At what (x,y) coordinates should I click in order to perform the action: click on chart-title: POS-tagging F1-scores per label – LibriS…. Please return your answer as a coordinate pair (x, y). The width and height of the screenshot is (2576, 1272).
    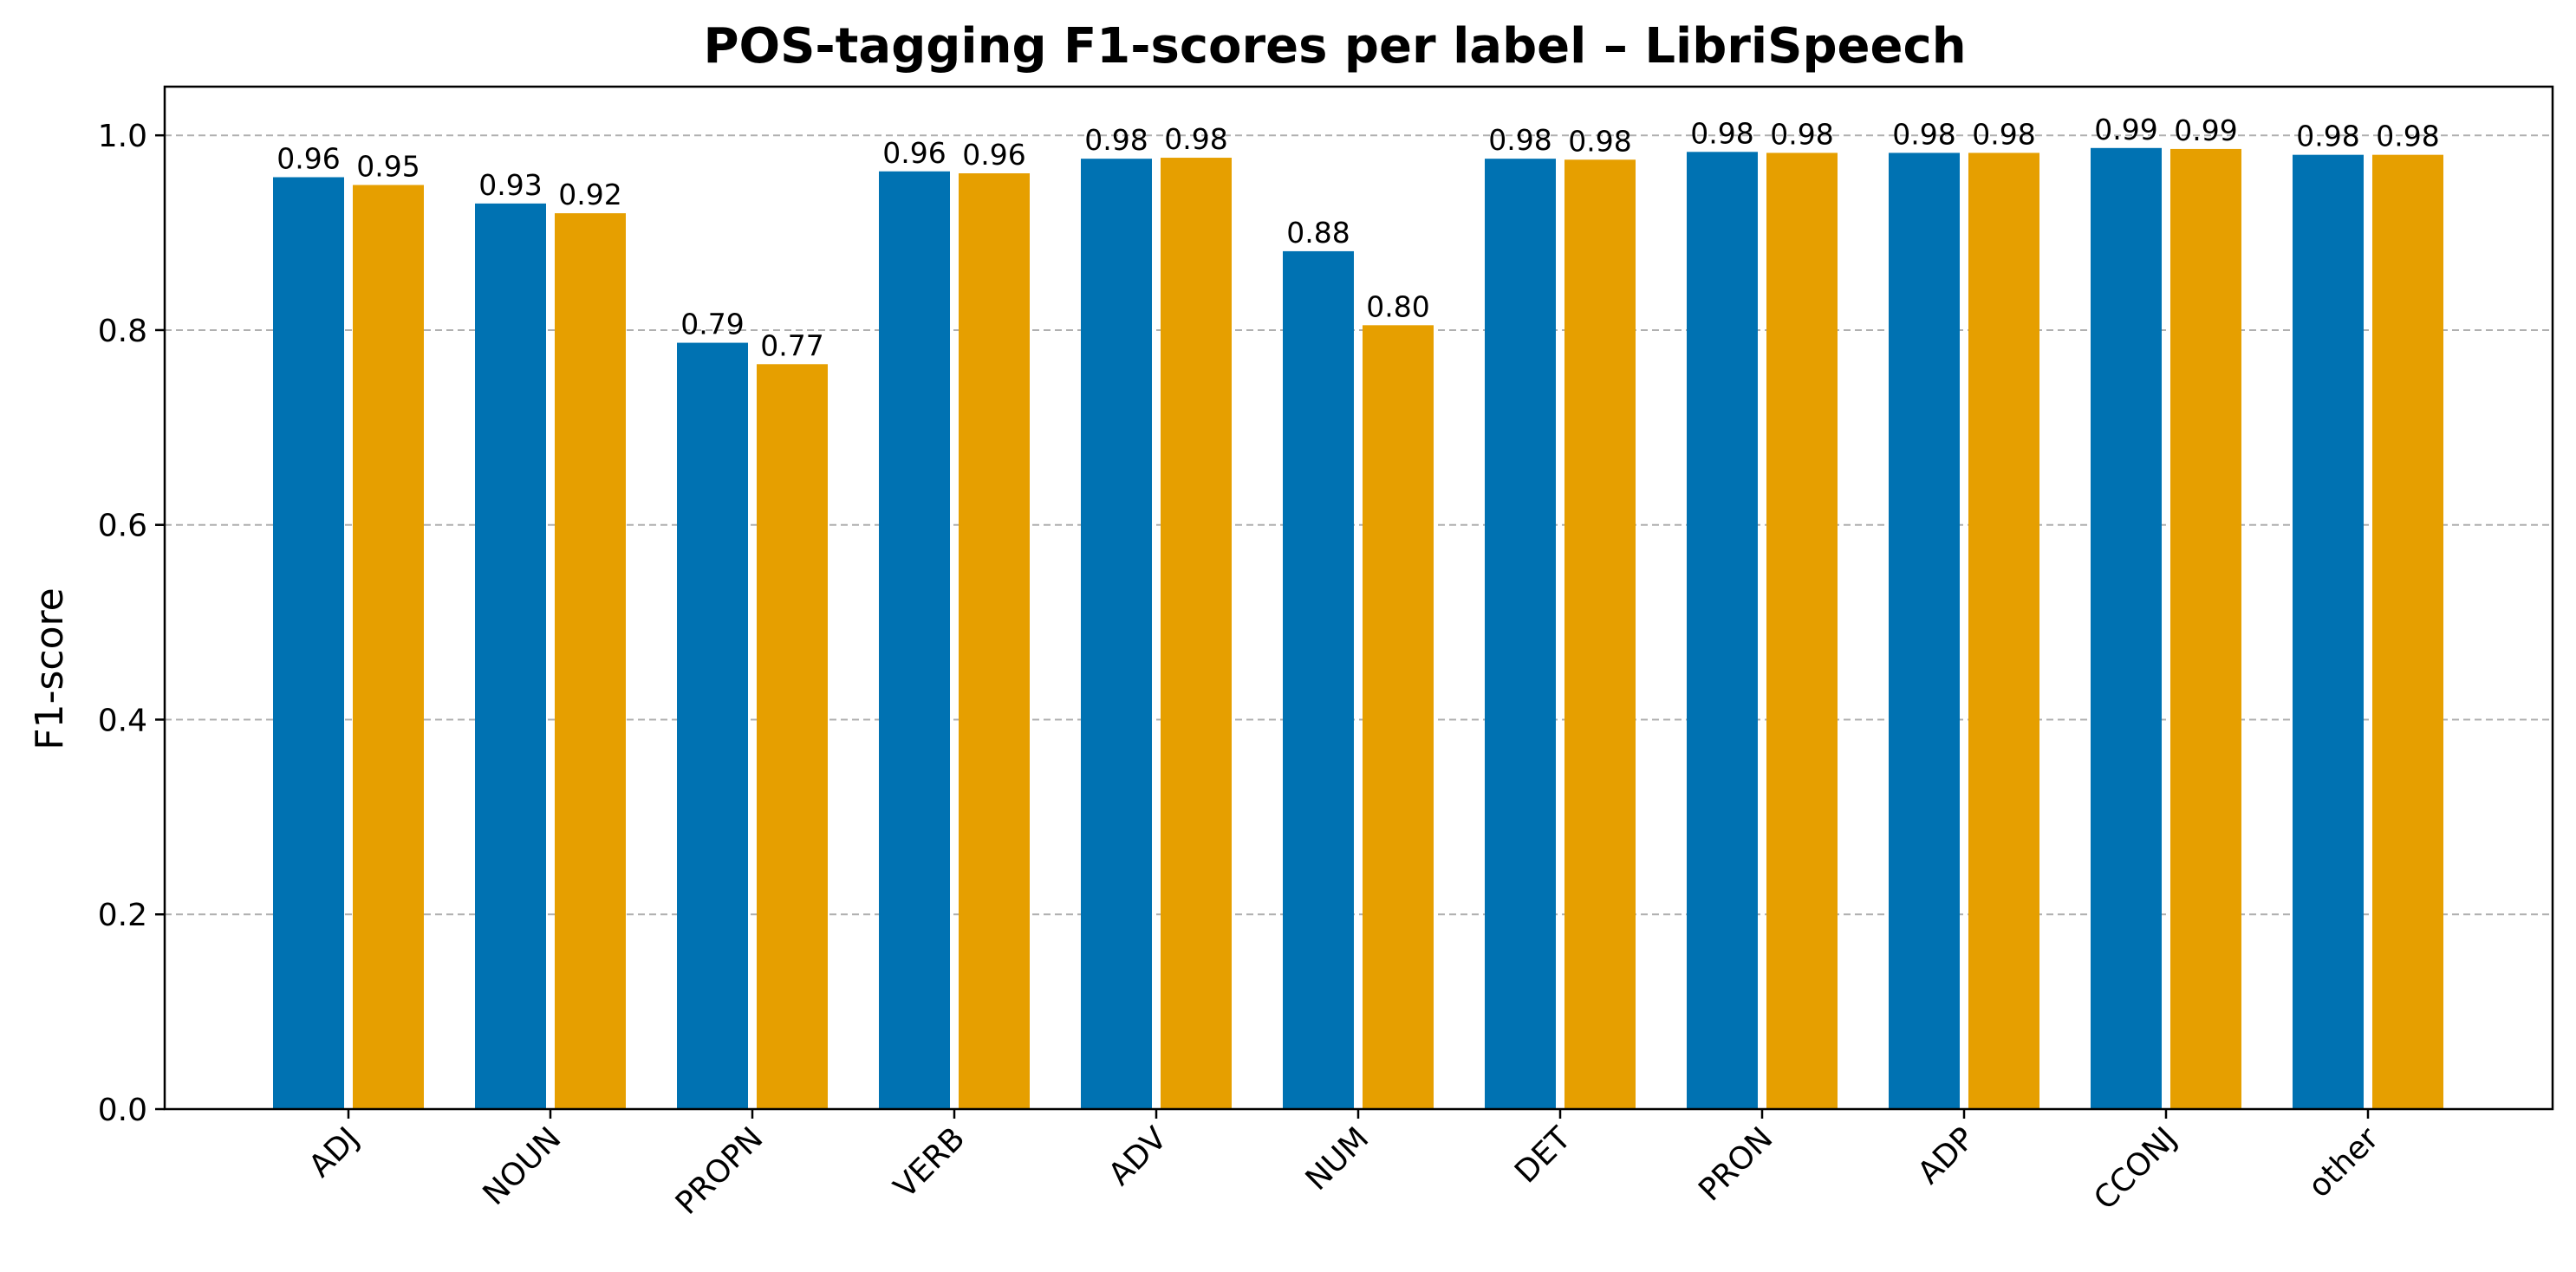
    Looking at the image, I should click on (1334, 47).